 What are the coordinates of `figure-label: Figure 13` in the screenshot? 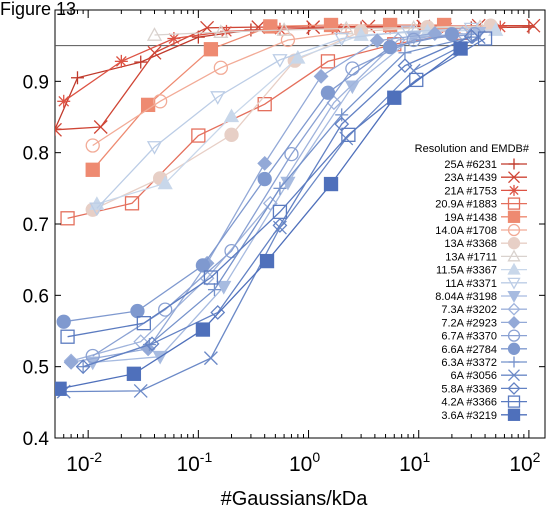 It's located at (38, 9).